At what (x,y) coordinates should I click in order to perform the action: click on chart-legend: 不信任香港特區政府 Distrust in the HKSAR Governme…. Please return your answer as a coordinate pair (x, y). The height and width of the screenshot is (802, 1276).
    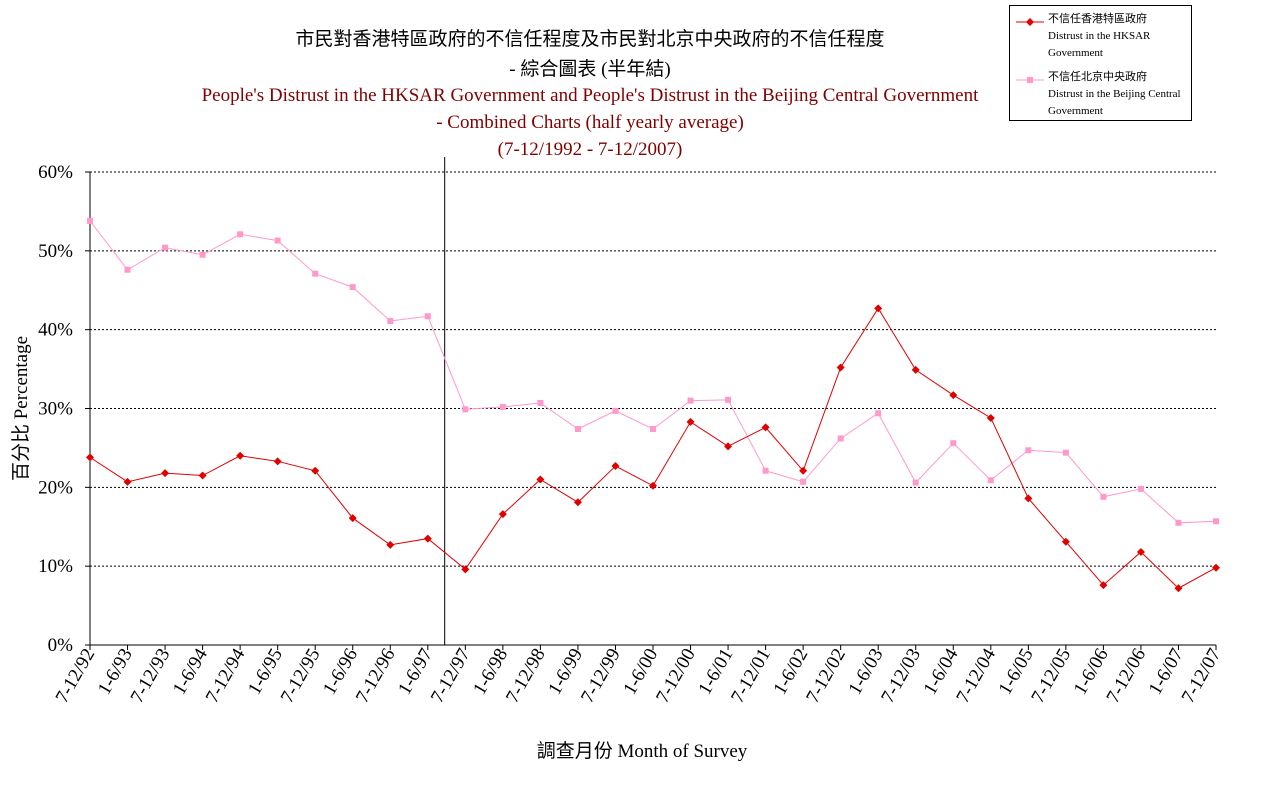
    Looking at the image, I should click on (1100, 63).